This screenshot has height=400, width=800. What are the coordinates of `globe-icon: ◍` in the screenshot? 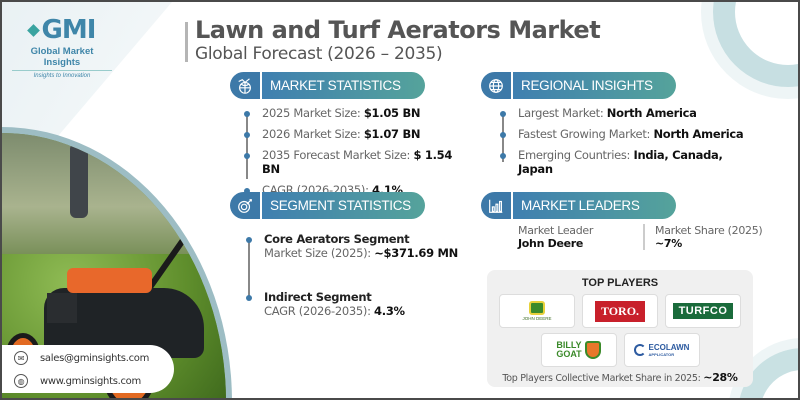 It's located at (21, 381).